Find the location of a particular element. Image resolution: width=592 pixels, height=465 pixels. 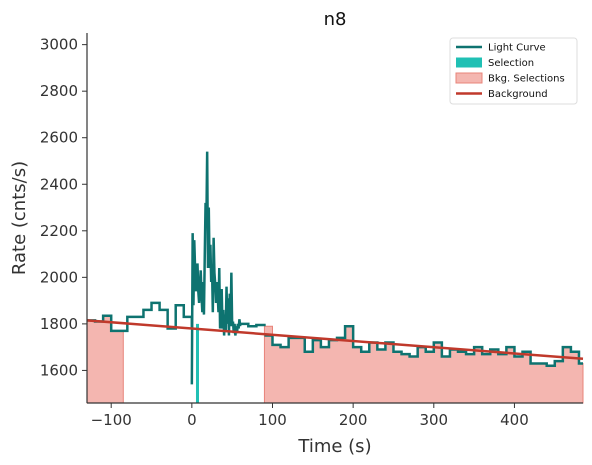

legend-label: Selection is located at coordinates (511, 63).